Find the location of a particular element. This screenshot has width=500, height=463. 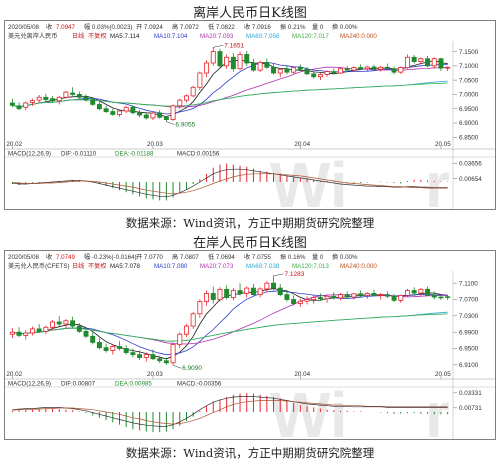

high-pointer is located at coordinates (278, 275).